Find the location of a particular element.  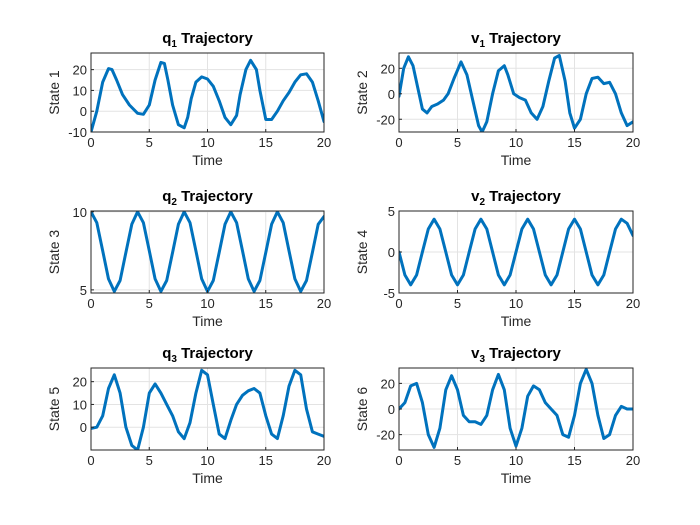

y-tick-label: -5 is located at coordinates (389, 293).